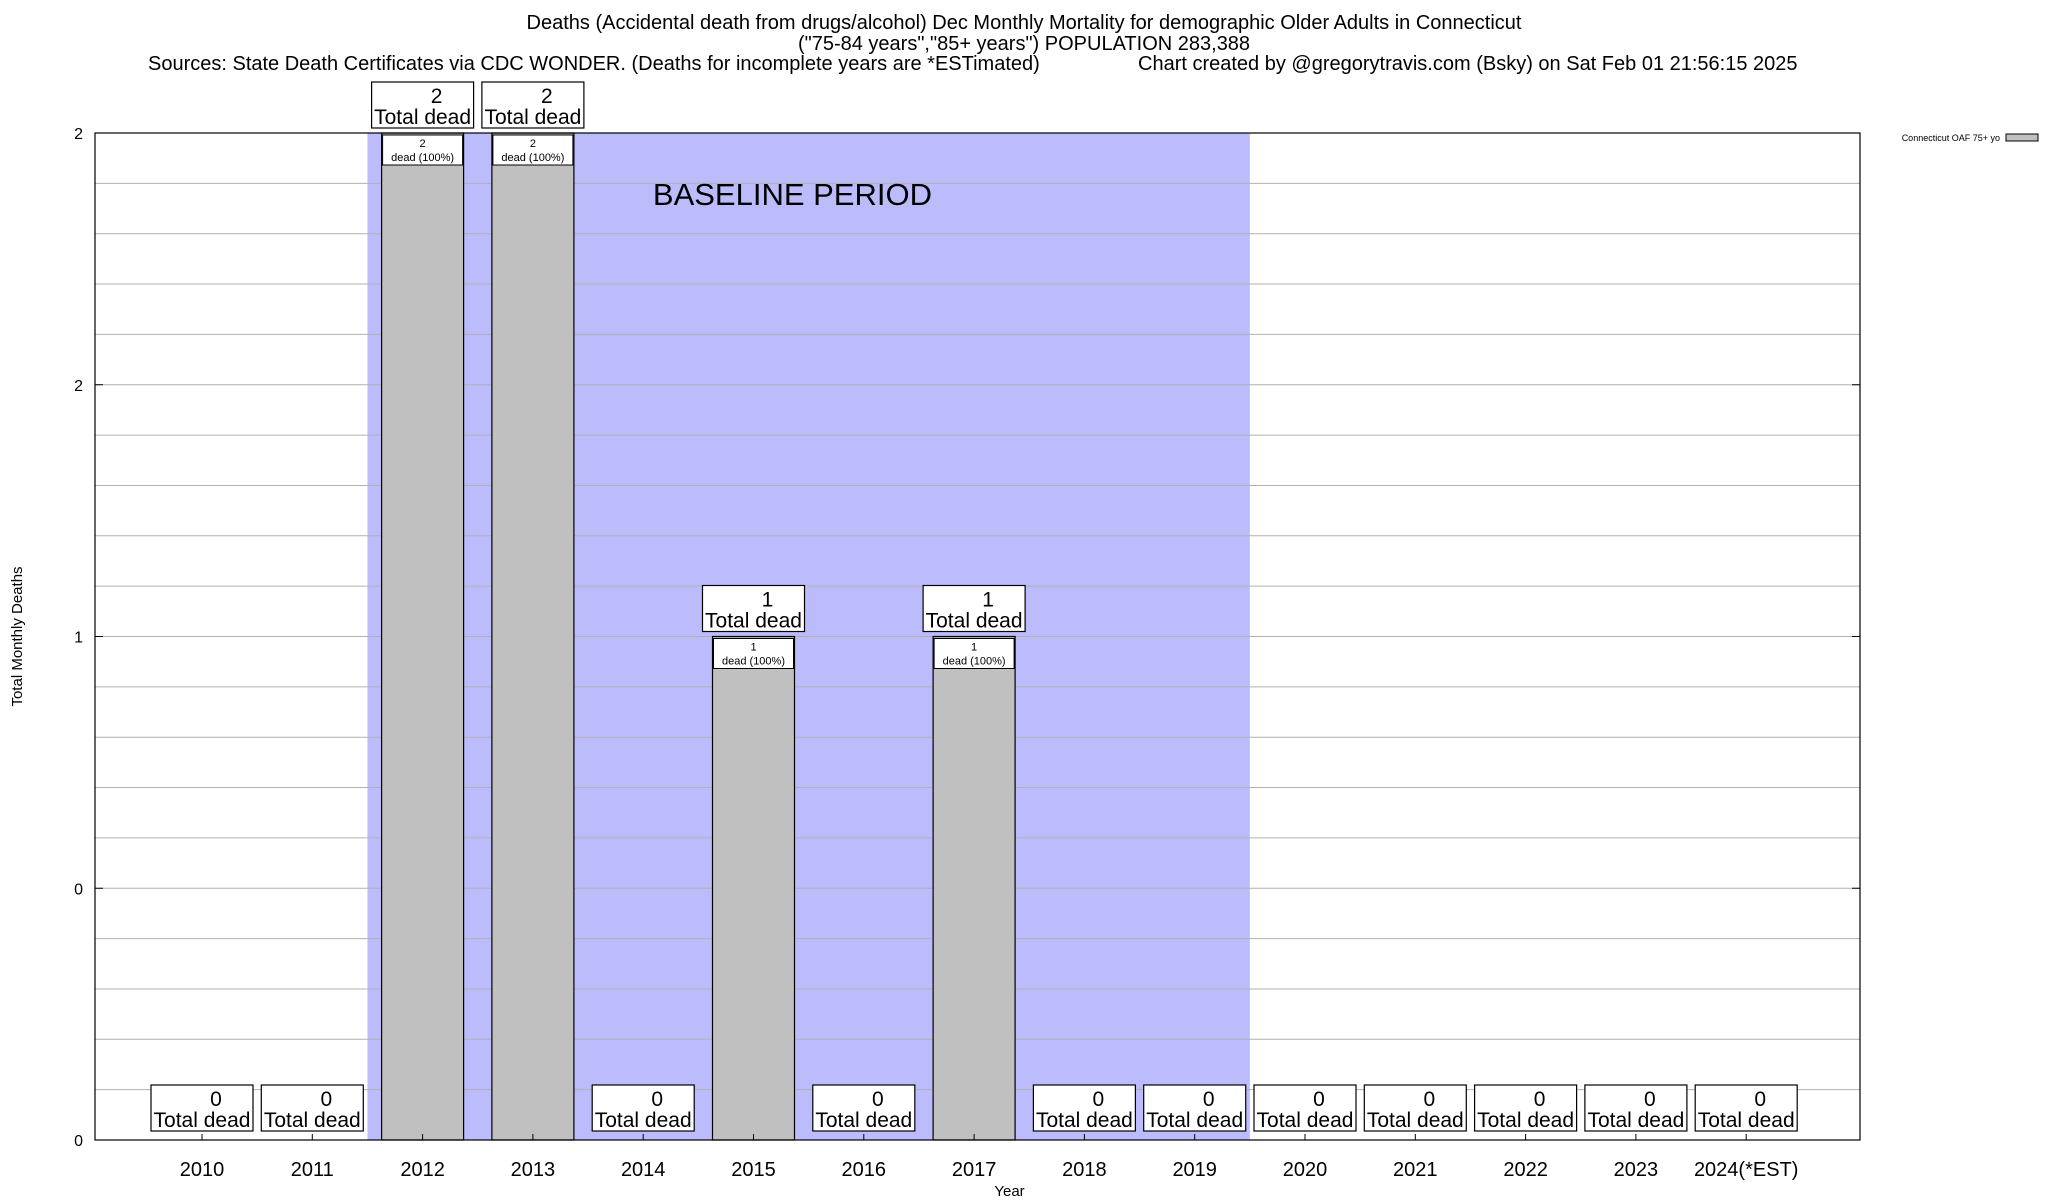 This screenshot has width=2048, height=1200. I want to click on x-tick-label: 2019, so click(1194, 1170).